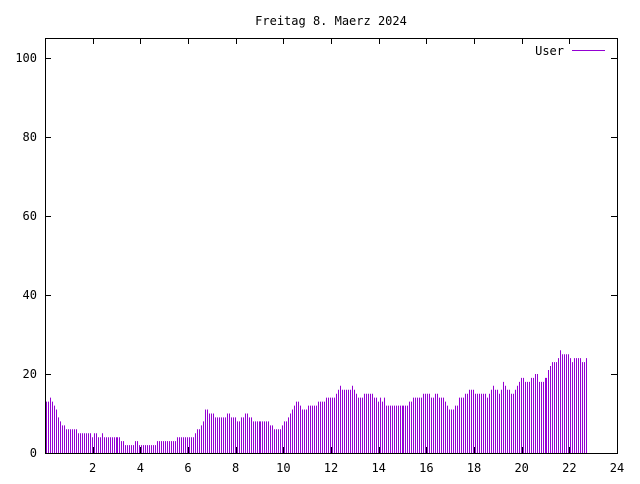 This screenshot has width=640, height=484. What do you see at coordinates (92, 468) in the screenshot?
I see `x-tick-label: 2` at bounding box center [92, 468].